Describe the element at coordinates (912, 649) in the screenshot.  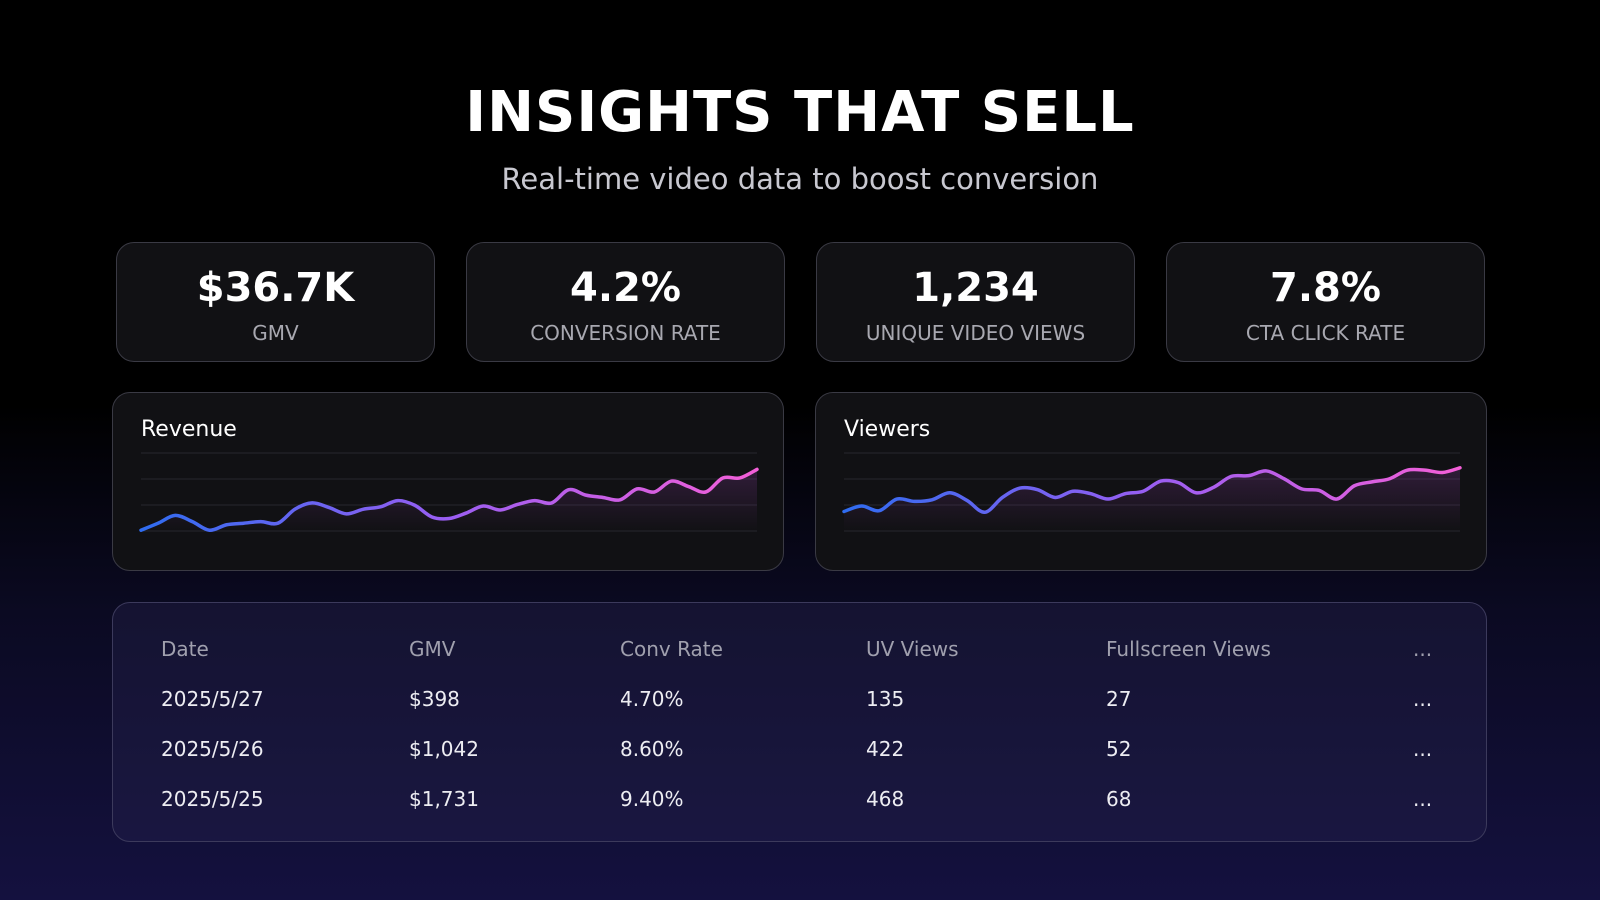
I see `column-header: UV Views` at that location.